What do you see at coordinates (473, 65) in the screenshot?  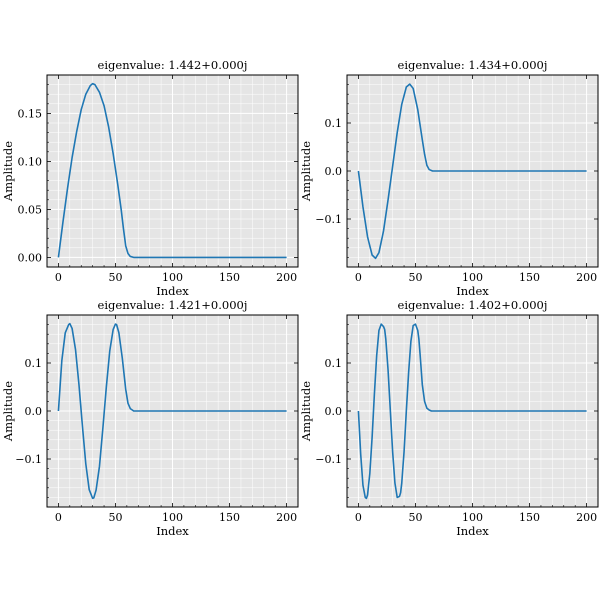 I see `chart-title: eigenvalue: 1.434+0.000j` at bounding box center [473, 65].